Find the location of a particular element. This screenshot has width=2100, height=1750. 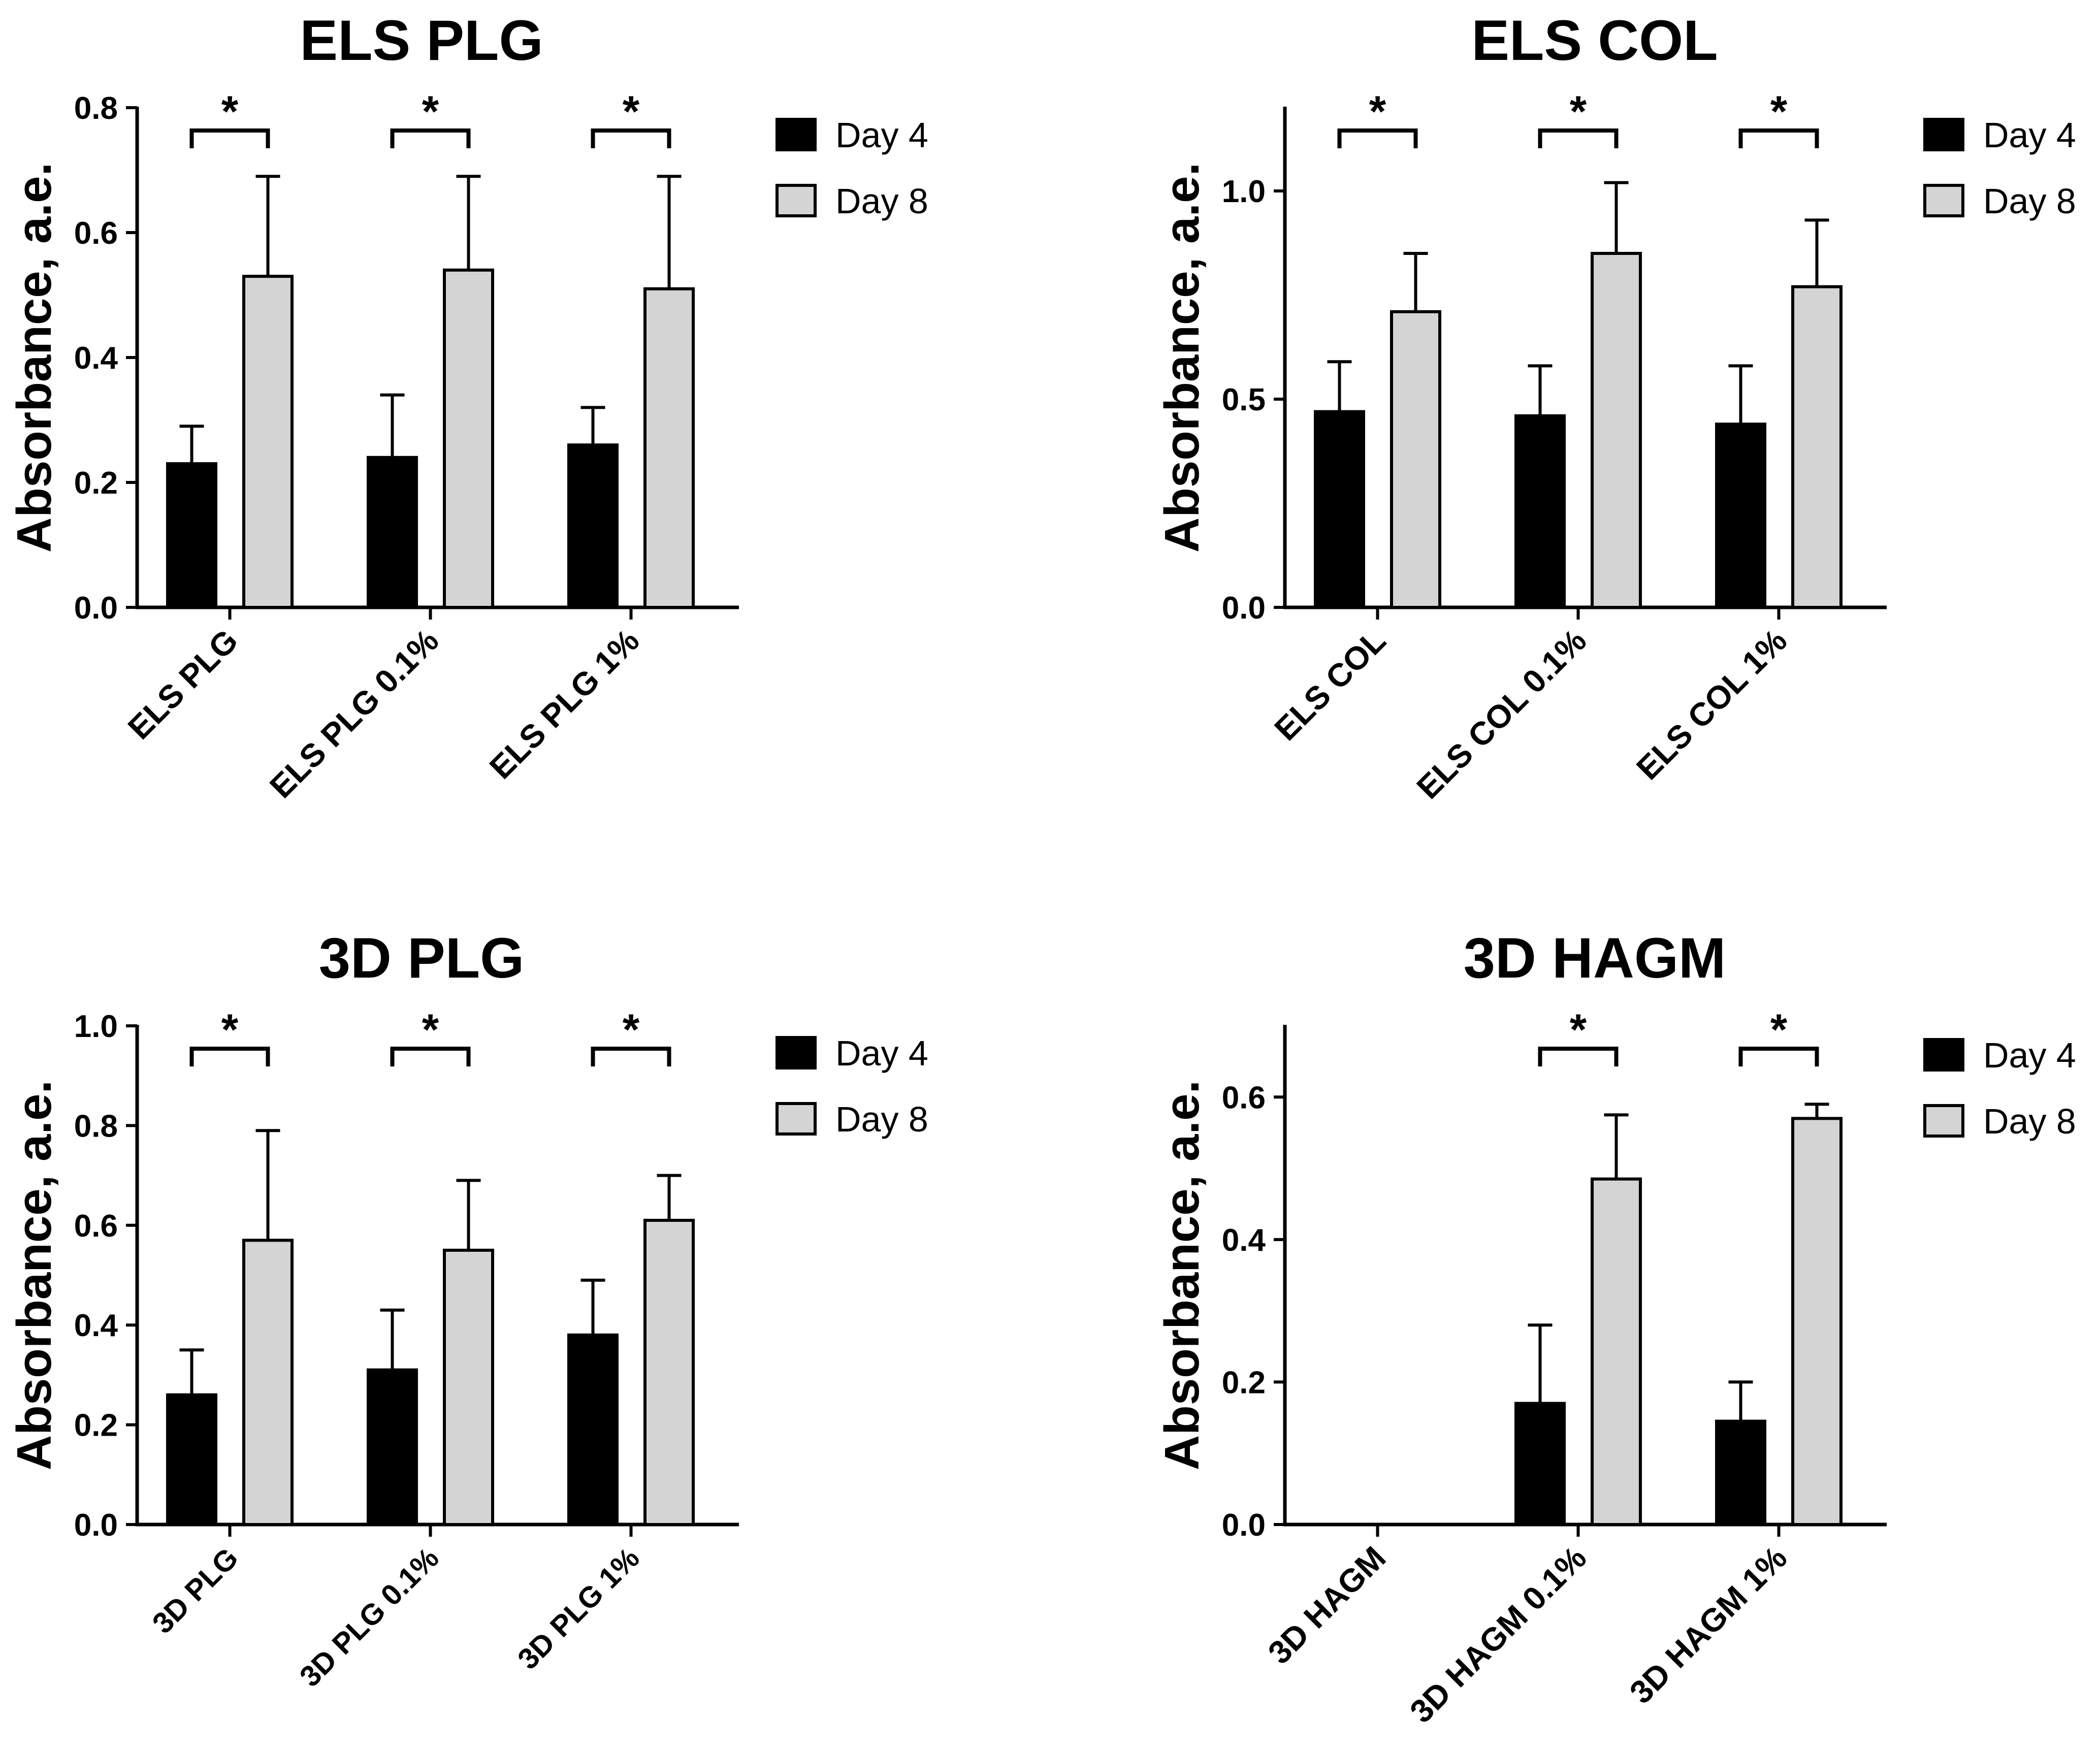

x-tick-label: 3D HAGM is located at coordinates (1327, 1605).